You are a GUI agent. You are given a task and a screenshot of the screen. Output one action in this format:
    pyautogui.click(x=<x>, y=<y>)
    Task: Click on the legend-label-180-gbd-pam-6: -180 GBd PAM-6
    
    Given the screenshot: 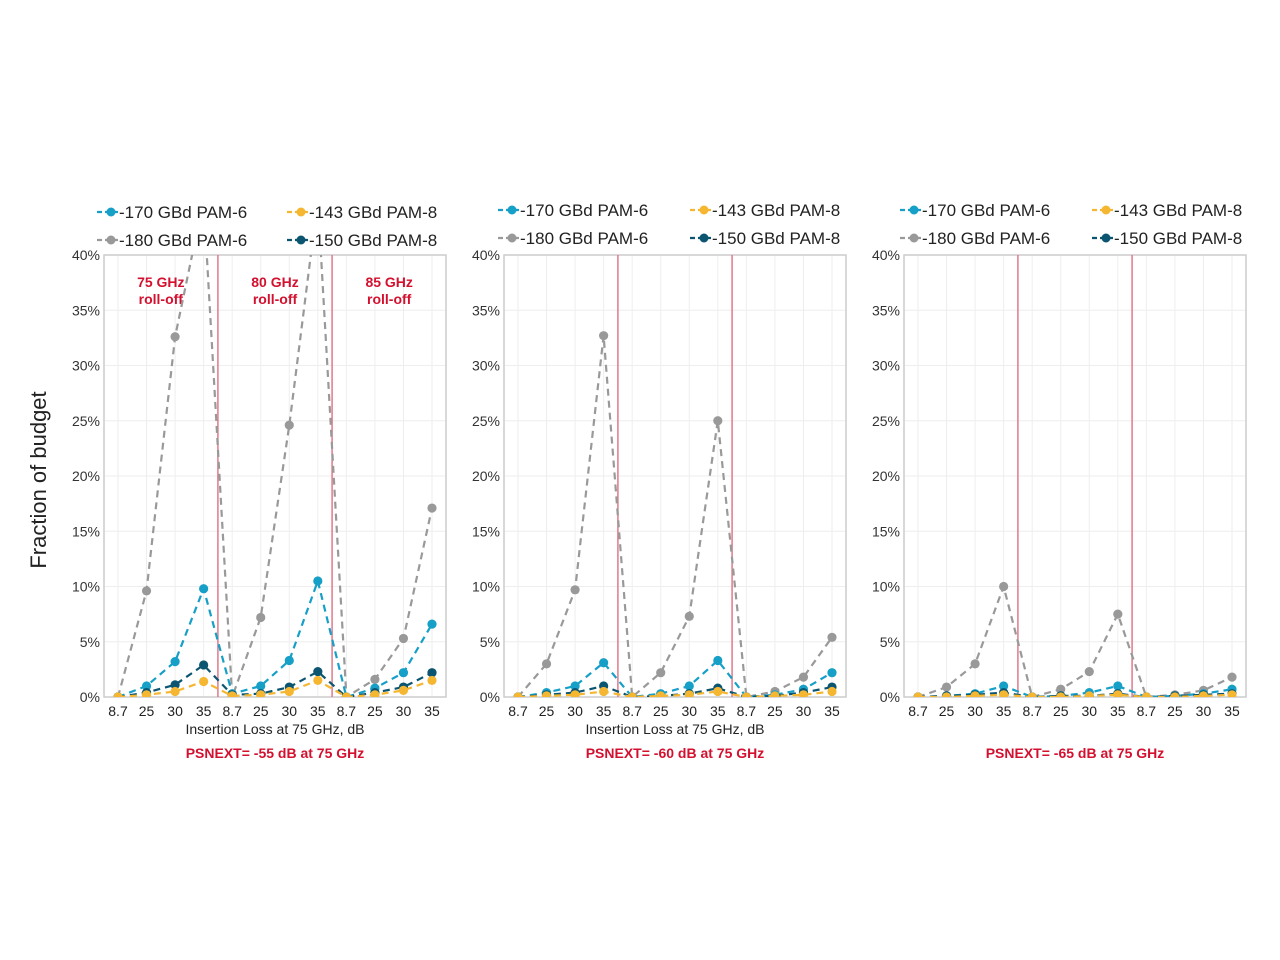 What is the action you would take?
    pyautogui.click(x=986, y=238)
    